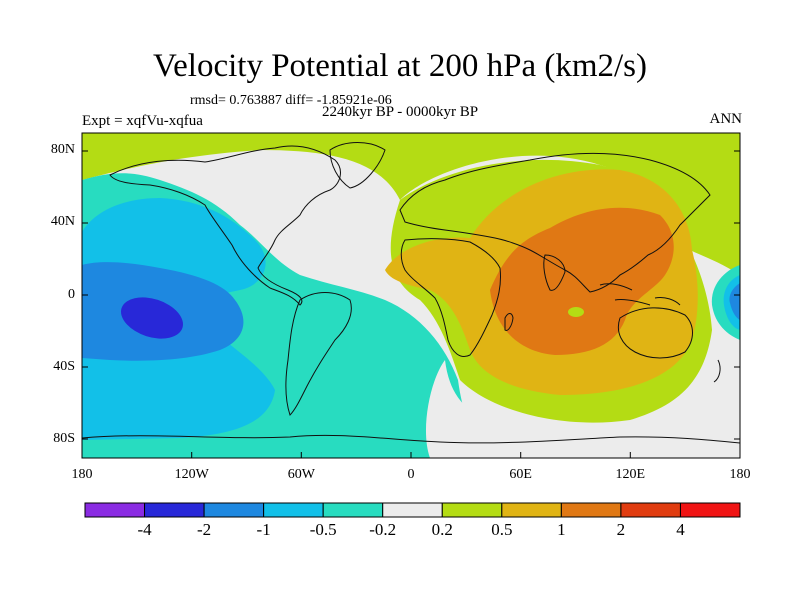 The image size is (800, 600). What do you see at coordinates (191, 474) in the screenshot?
I see `lon-label-120w: 120W` at bounding box center [191, 474].